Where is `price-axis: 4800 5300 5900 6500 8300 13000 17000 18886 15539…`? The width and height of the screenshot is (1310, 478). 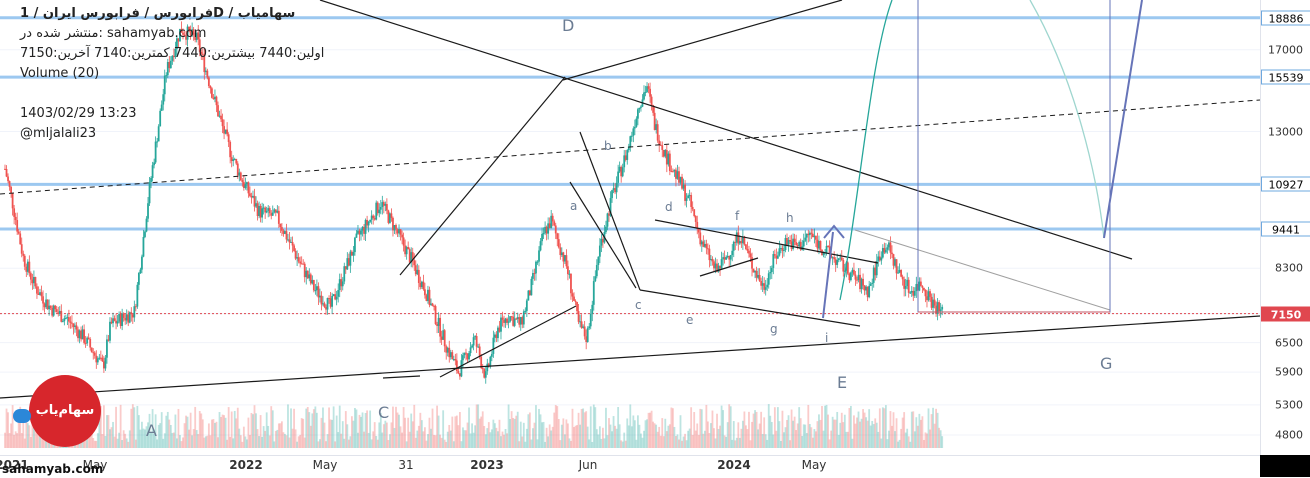
price-axis: 4800 5300 5900 6500 8300 13000 17000 18886 15539… is located at coordinates (1285, 227).